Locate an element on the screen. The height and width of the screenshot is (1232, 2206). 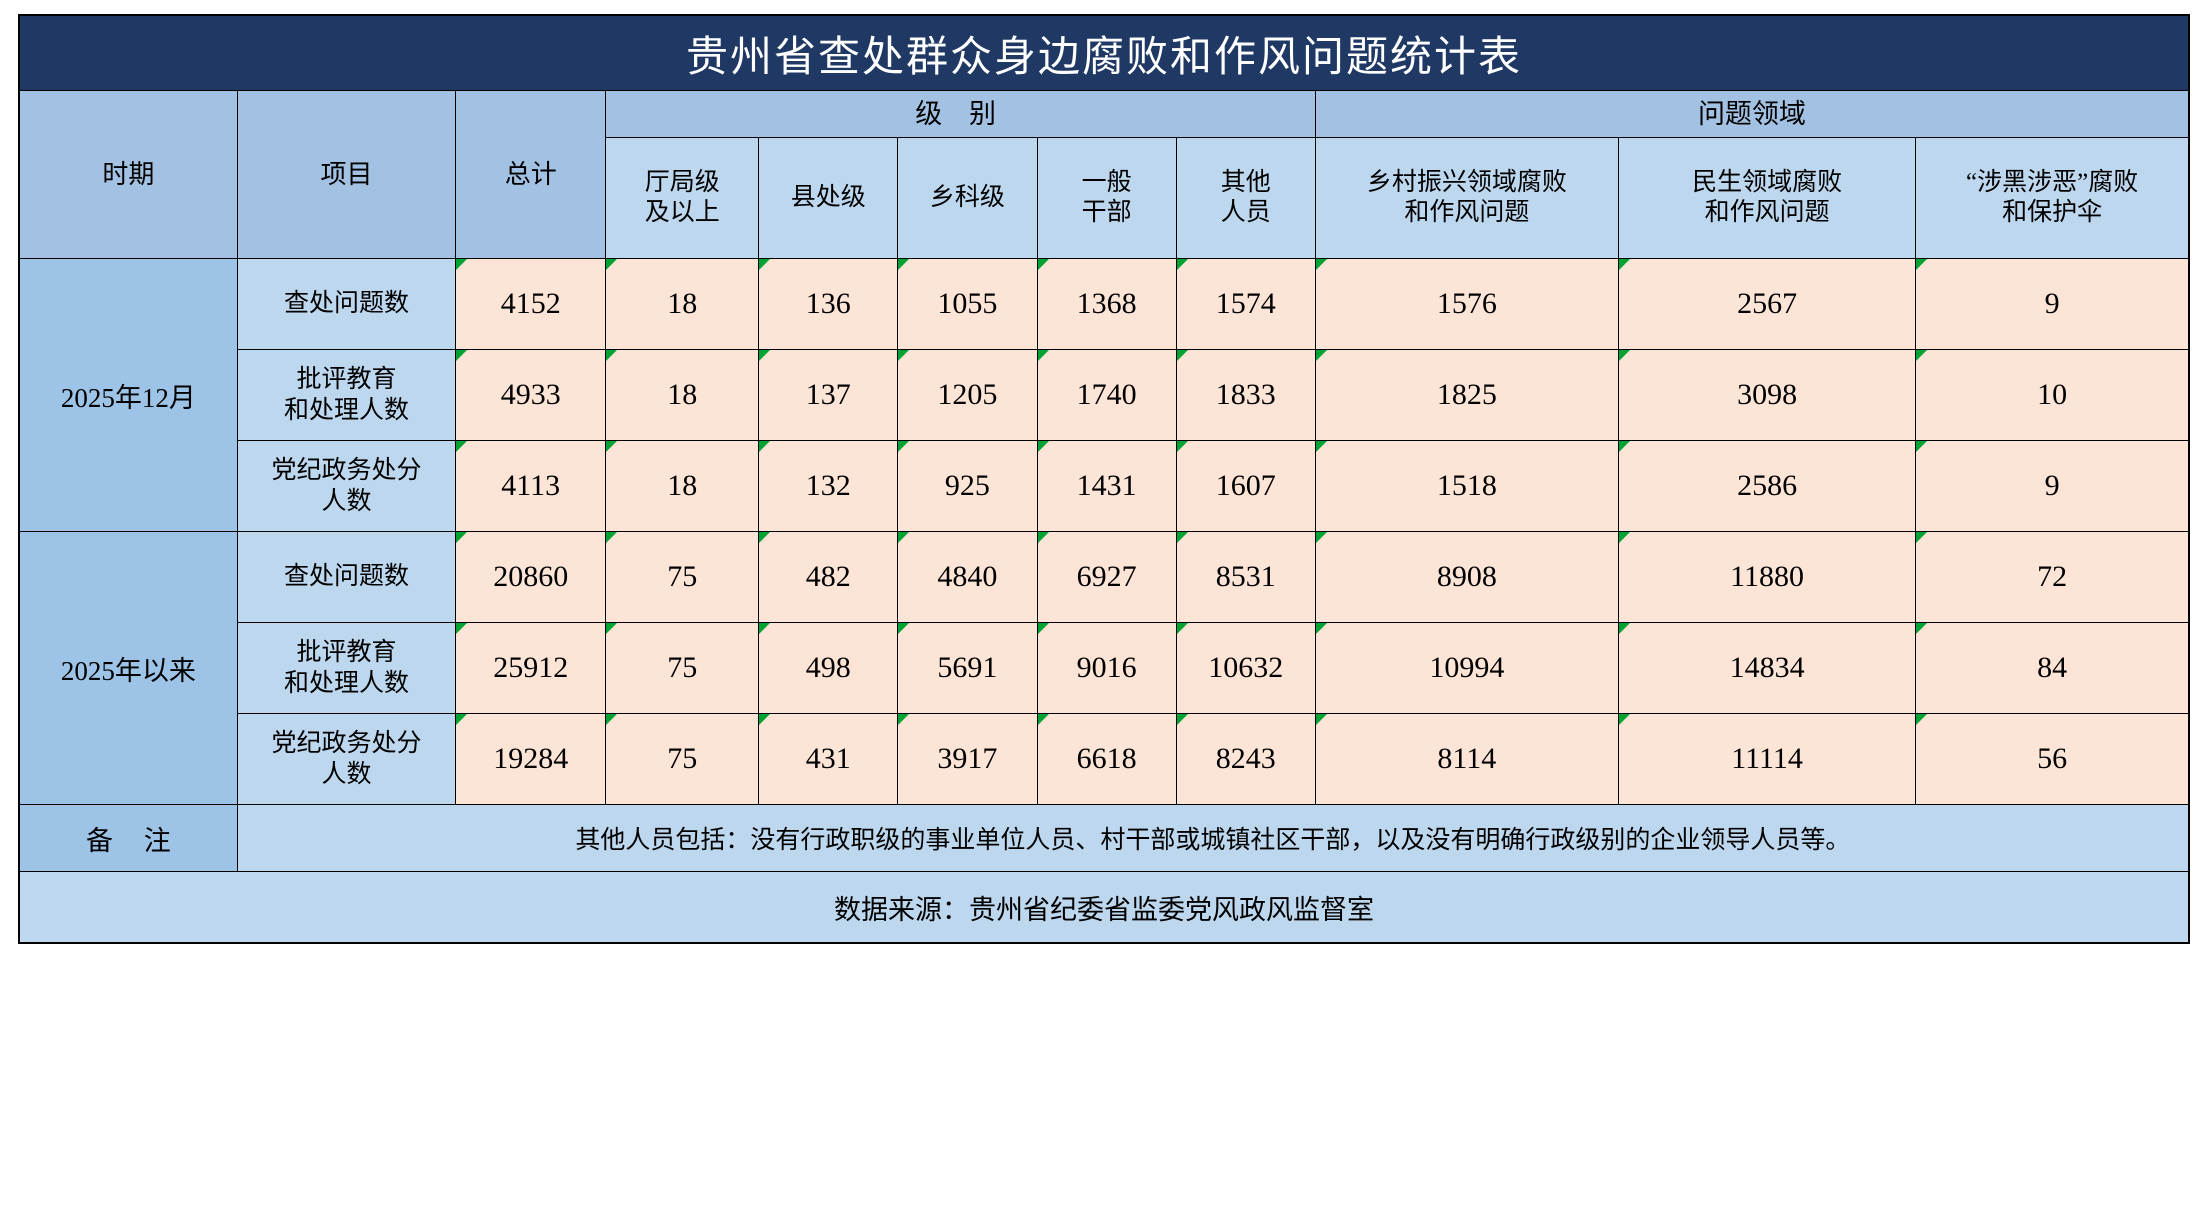
cell-value: 11114 is located at coordinates (1767, 758).